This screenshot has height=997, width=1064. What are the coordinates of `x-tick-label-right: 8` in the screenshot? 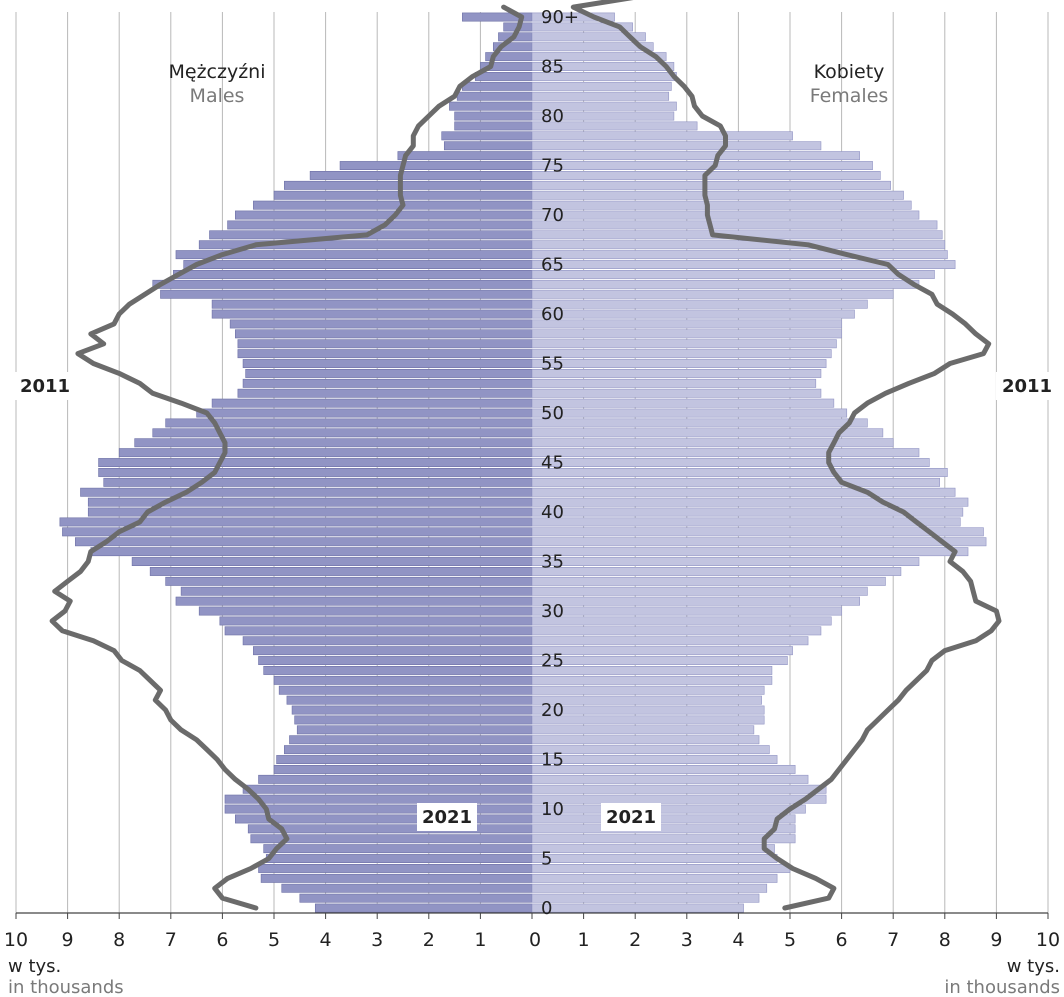 It's located at (945, 940).